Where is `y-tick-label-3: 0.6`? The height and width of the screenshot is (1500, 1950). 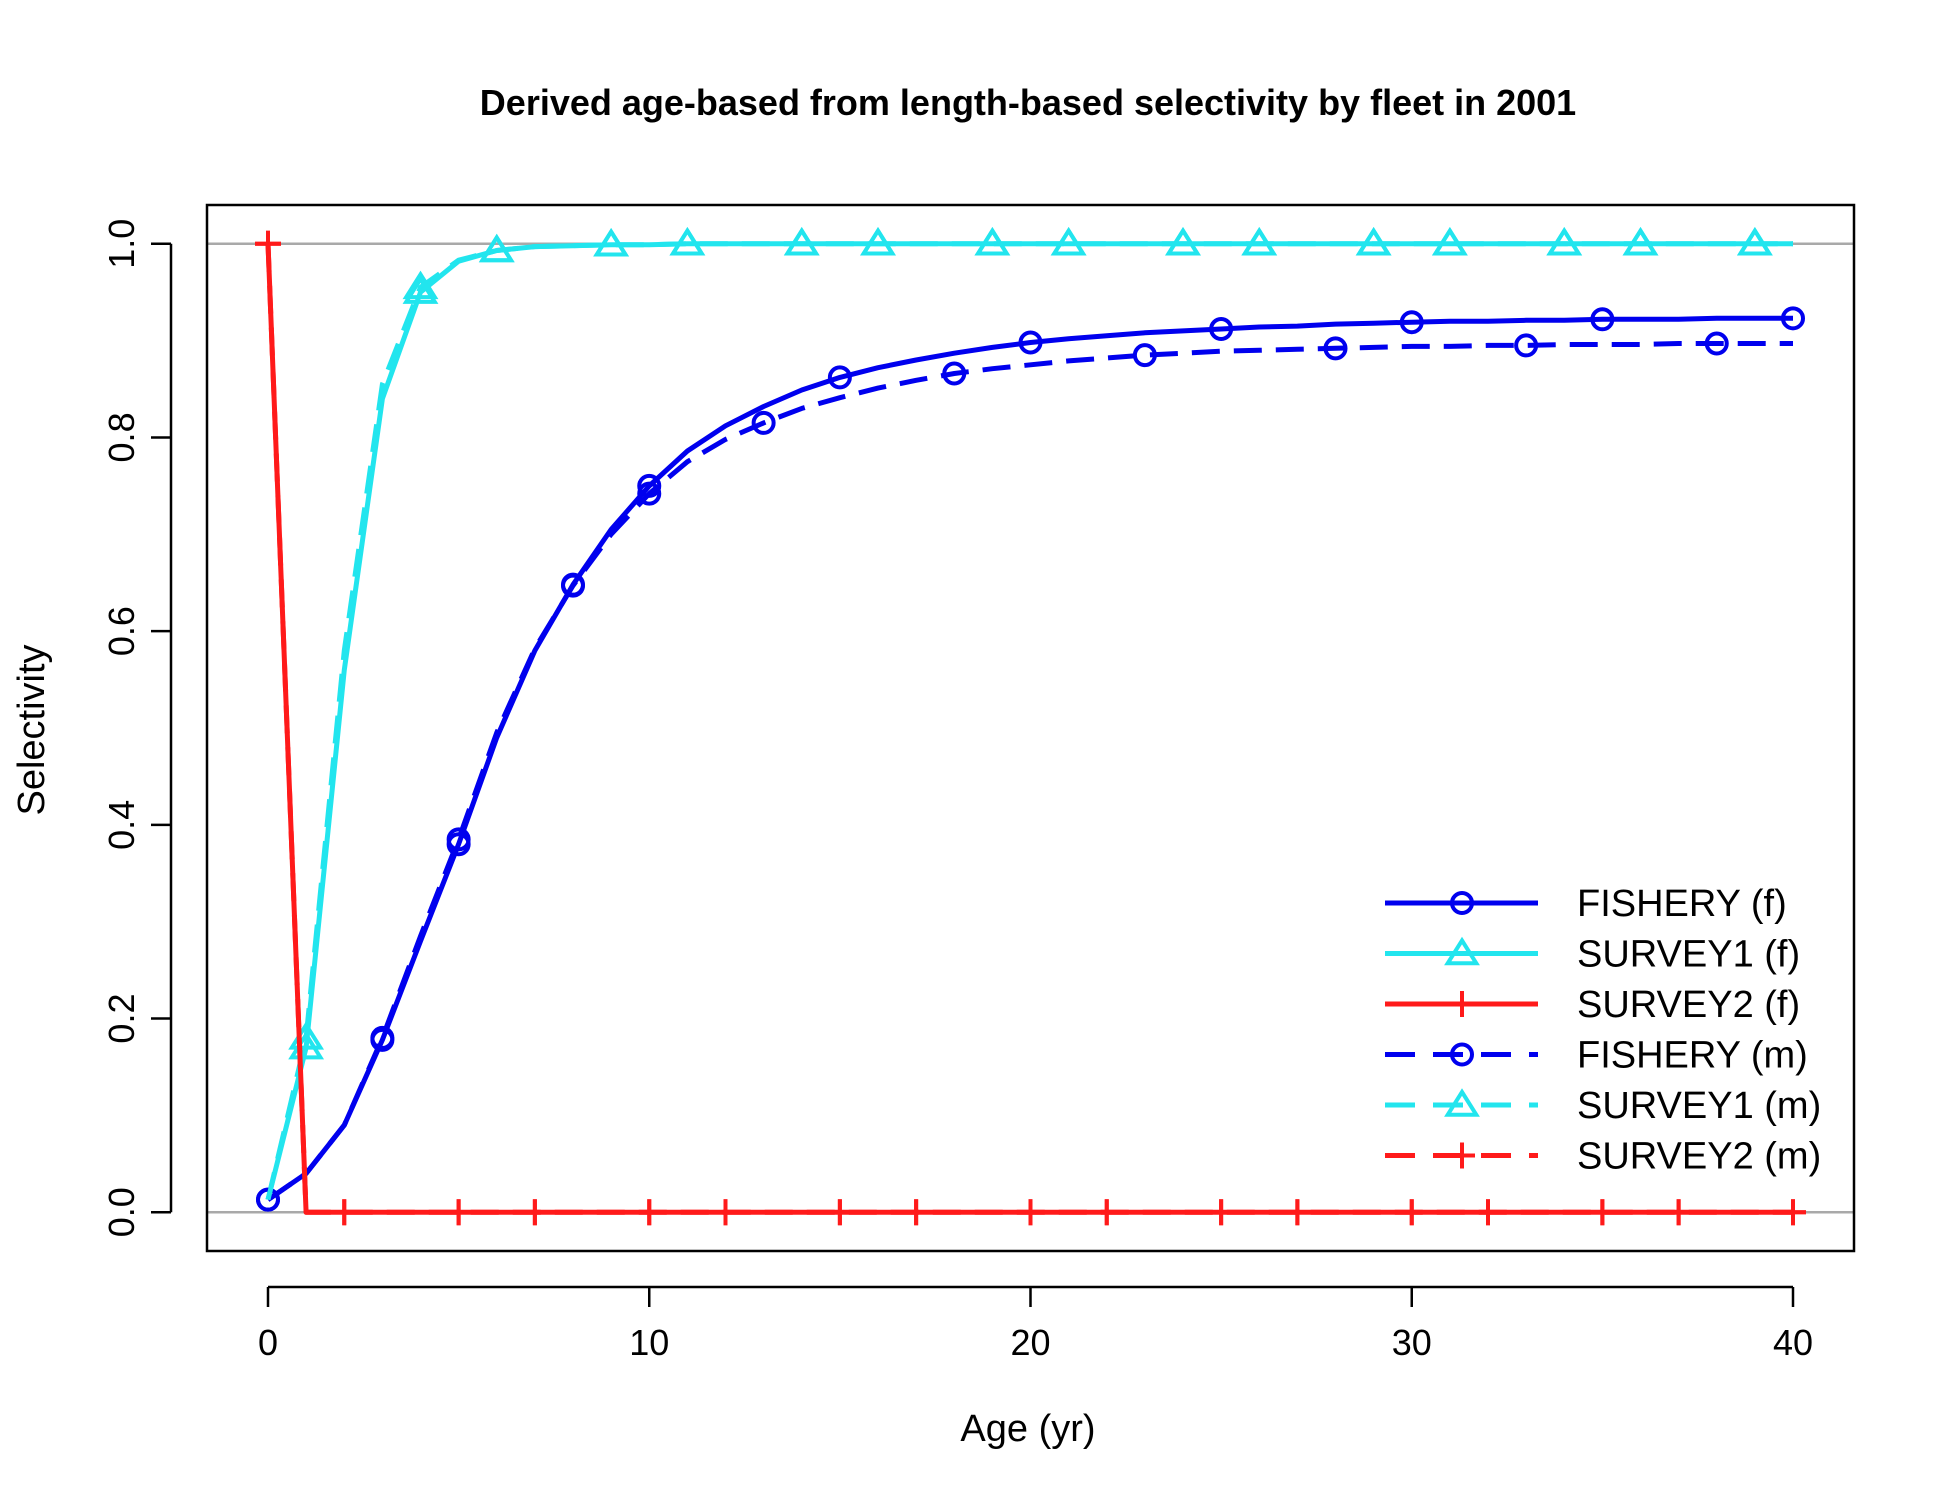
y-tick-label-3: 0.6 is located at coordinates (121, 631).